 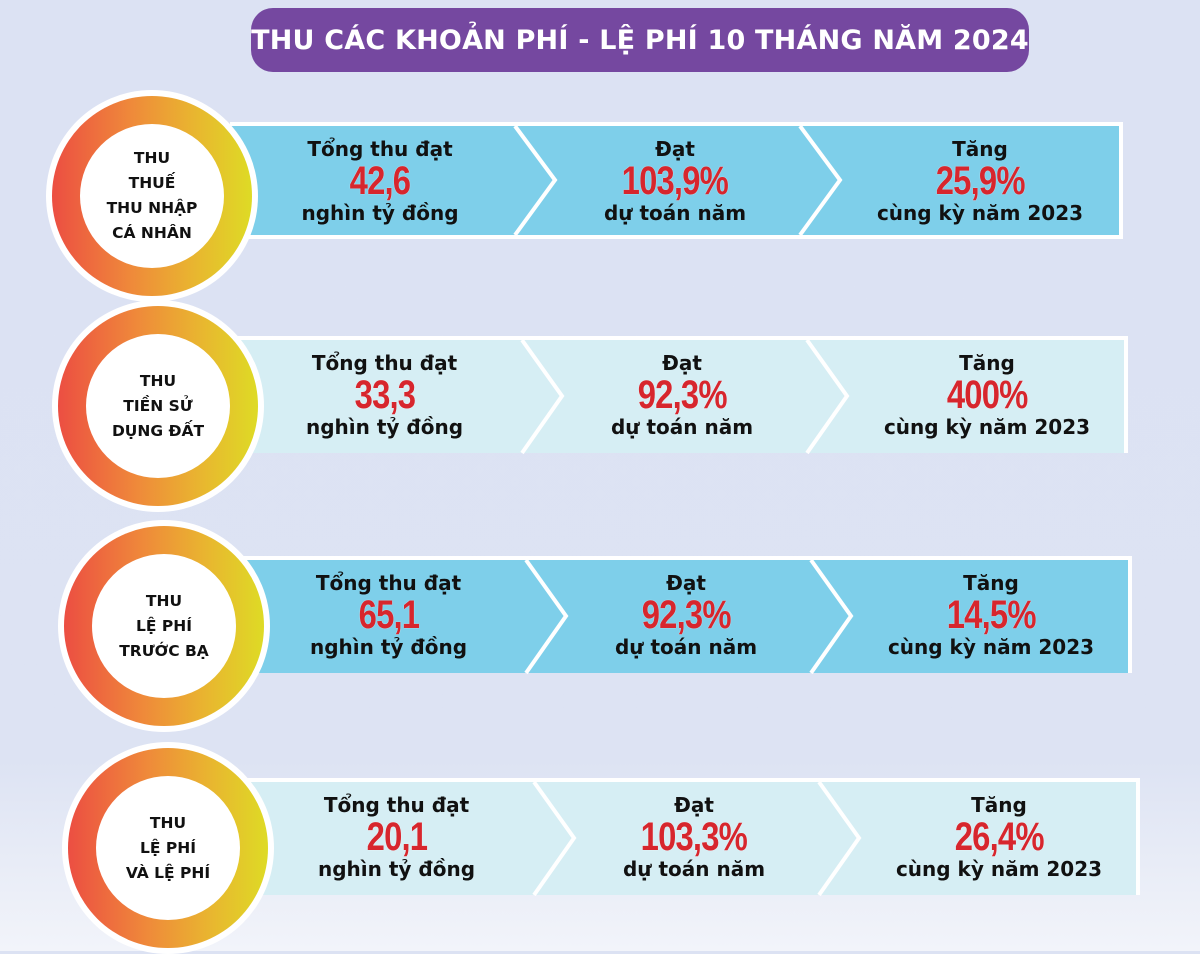 I want to click on category-label: THU LỆ PHÍ VÀ LỆ PHÍ, so click(x=168, y=848).